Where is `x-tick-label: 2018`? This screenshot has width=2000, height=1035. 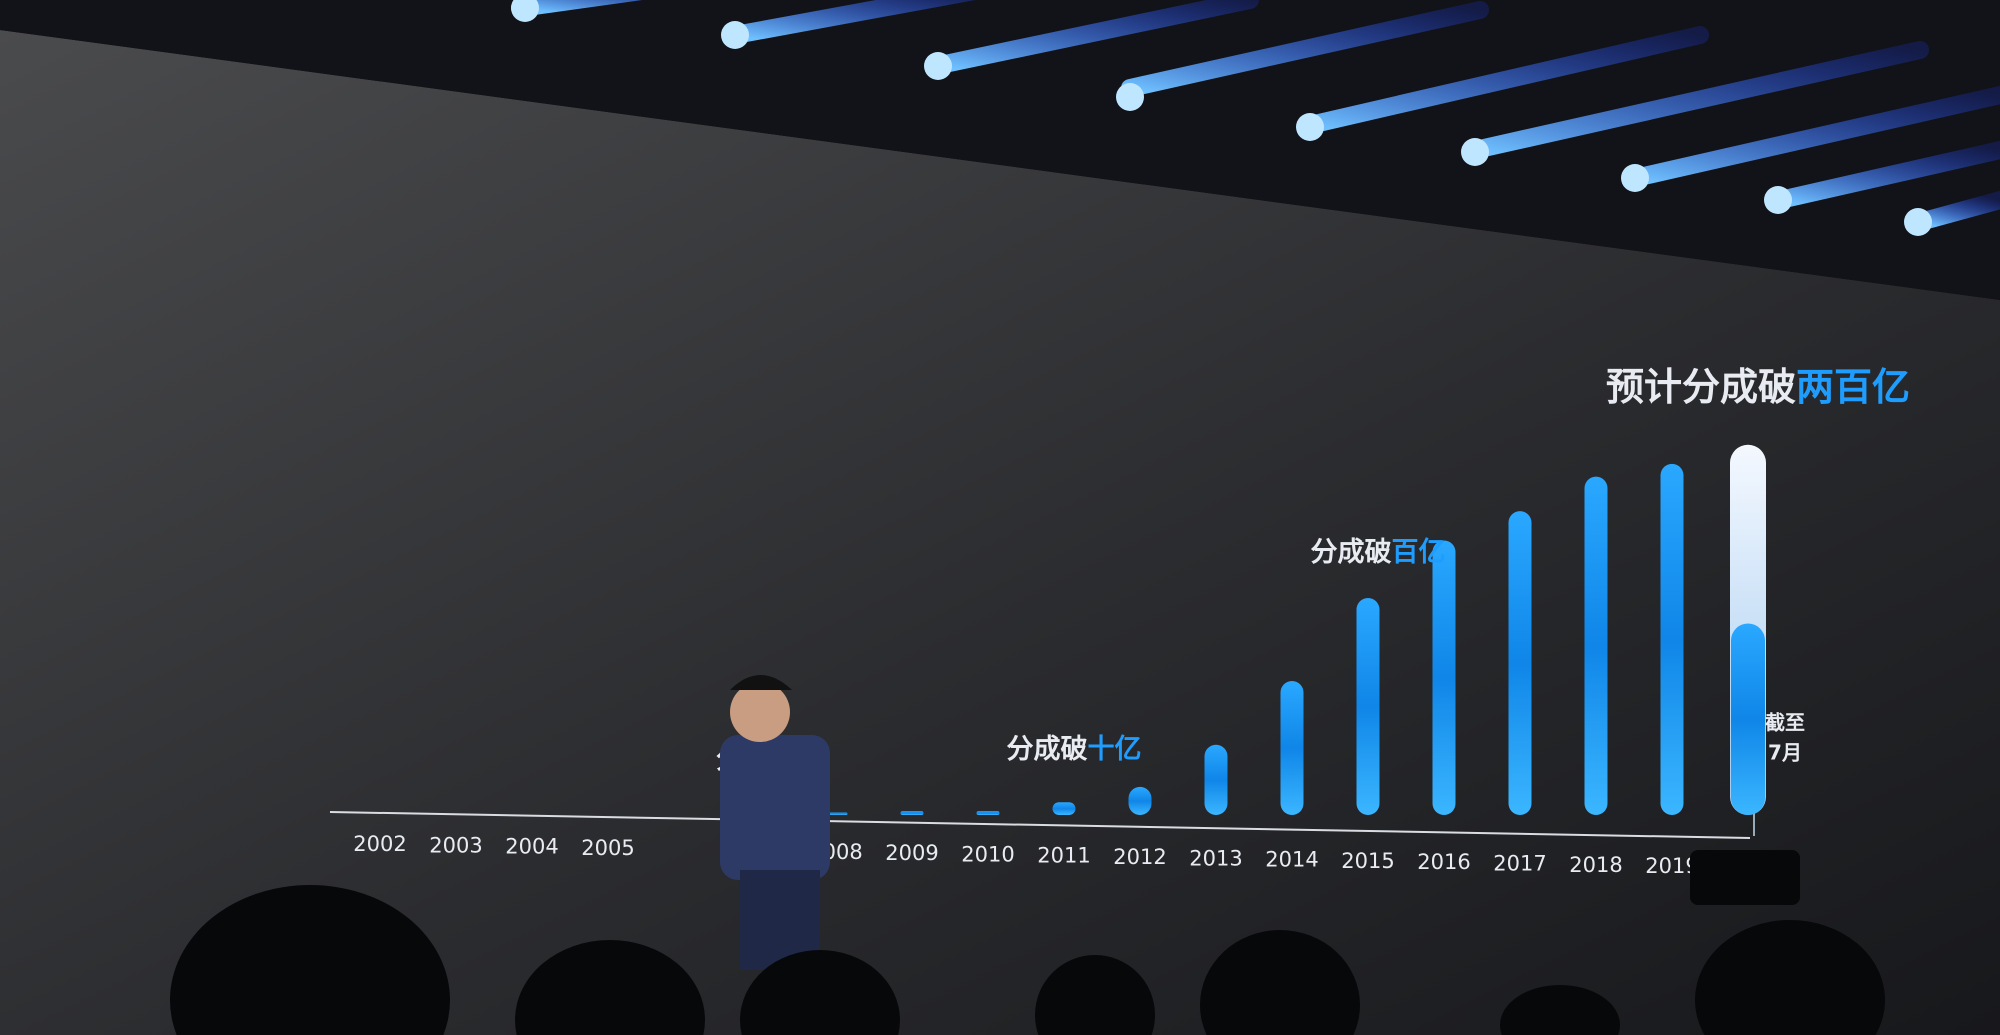
x-tick-label: 2018 is located at coordinates (1595, 865).